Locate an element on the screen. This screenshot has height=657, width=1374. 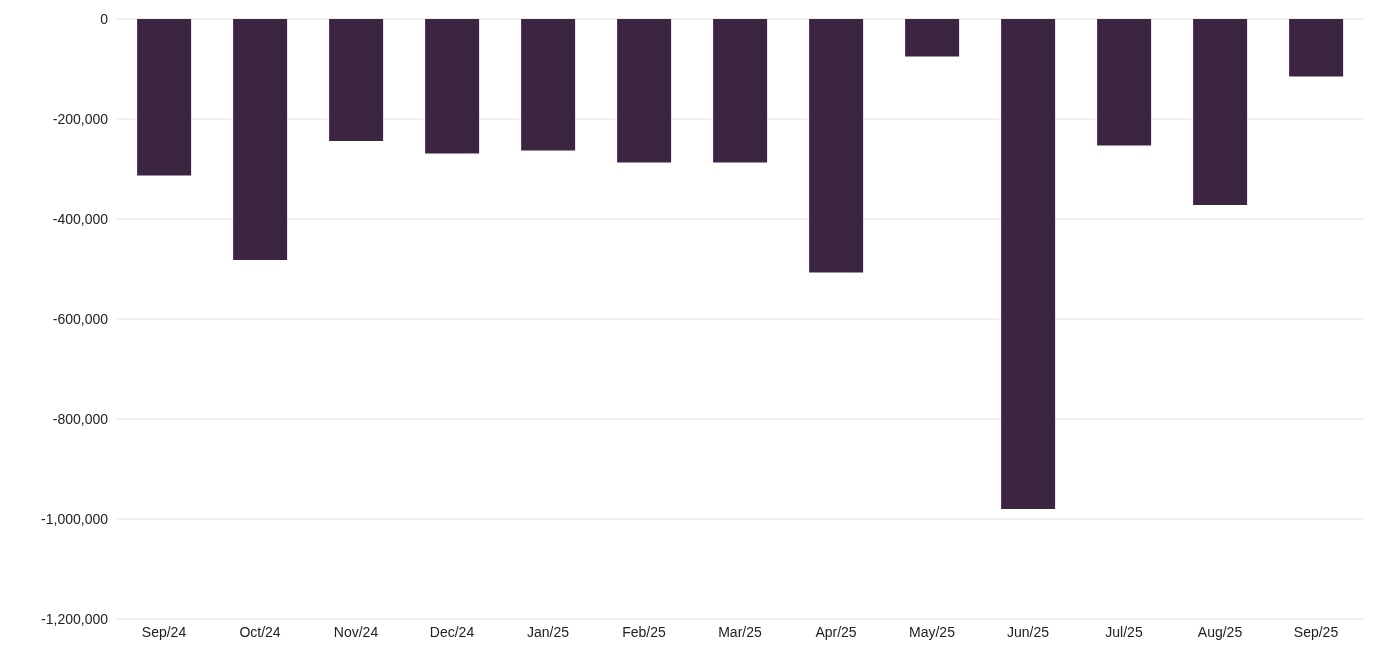
x-tick-label: Sep/24 is located at coordinates (164, 631).